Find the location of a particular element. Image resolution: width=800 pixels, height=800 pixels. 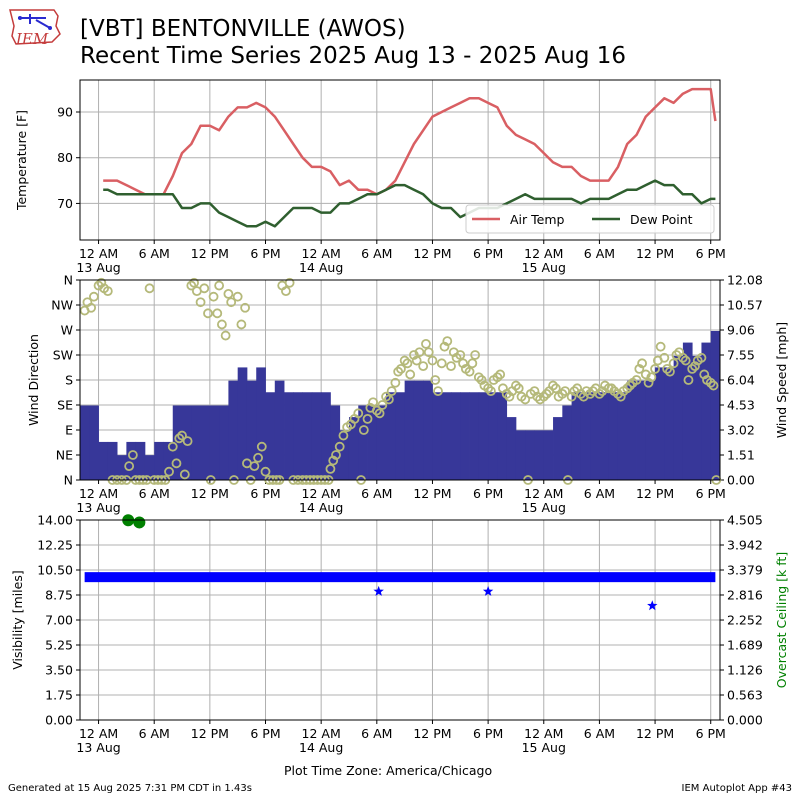

y2-tick-label: 1.126 is located at coordinates (745, 670).